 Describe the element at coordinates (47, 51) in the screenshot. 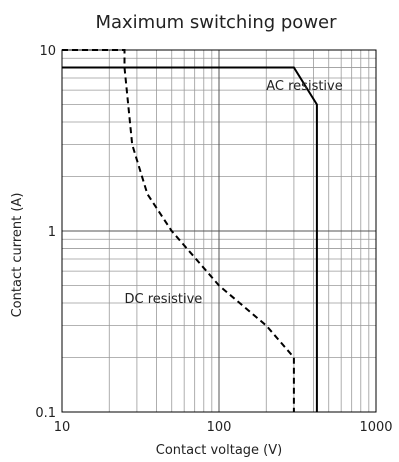

I see `y-tick-label: 10` at that location.